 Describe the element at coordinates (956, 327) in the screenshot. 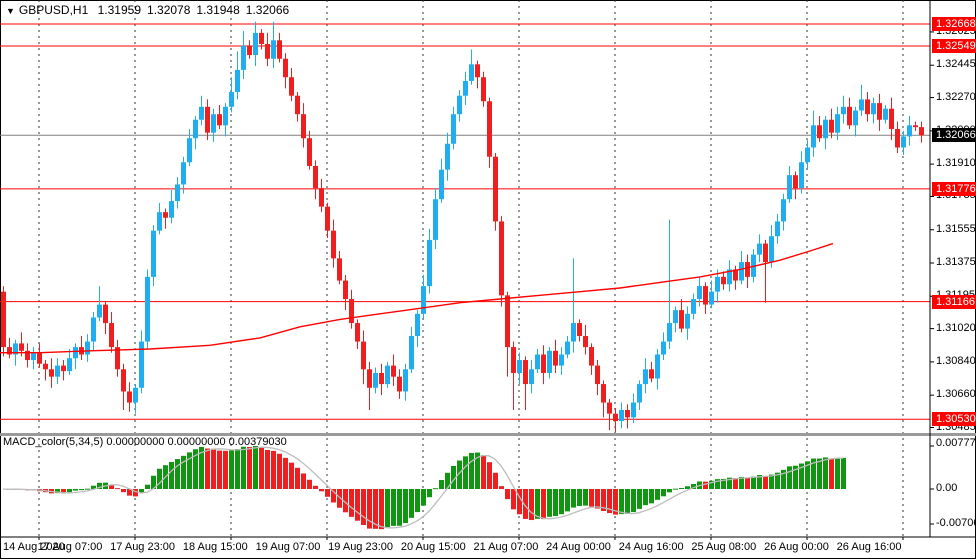

I see `price-tick-label: 1.31020` at that location.